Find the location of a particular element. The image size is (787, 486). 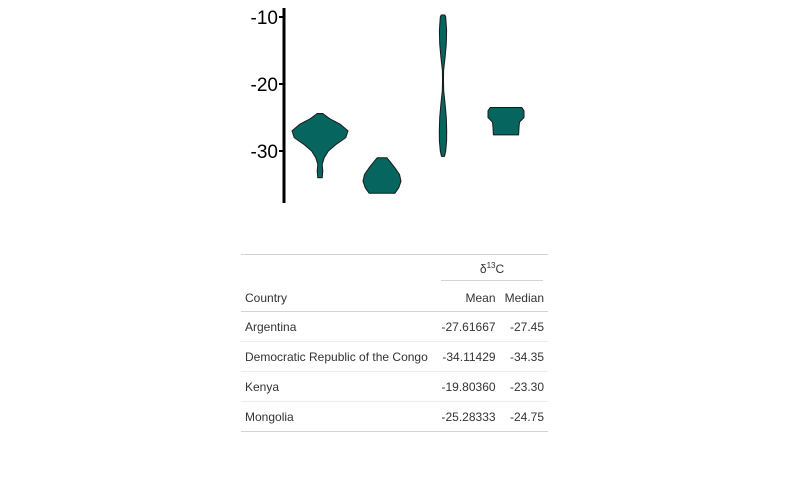

violin-chart: -10 -20 -30 is located at coordinates (388, 105).